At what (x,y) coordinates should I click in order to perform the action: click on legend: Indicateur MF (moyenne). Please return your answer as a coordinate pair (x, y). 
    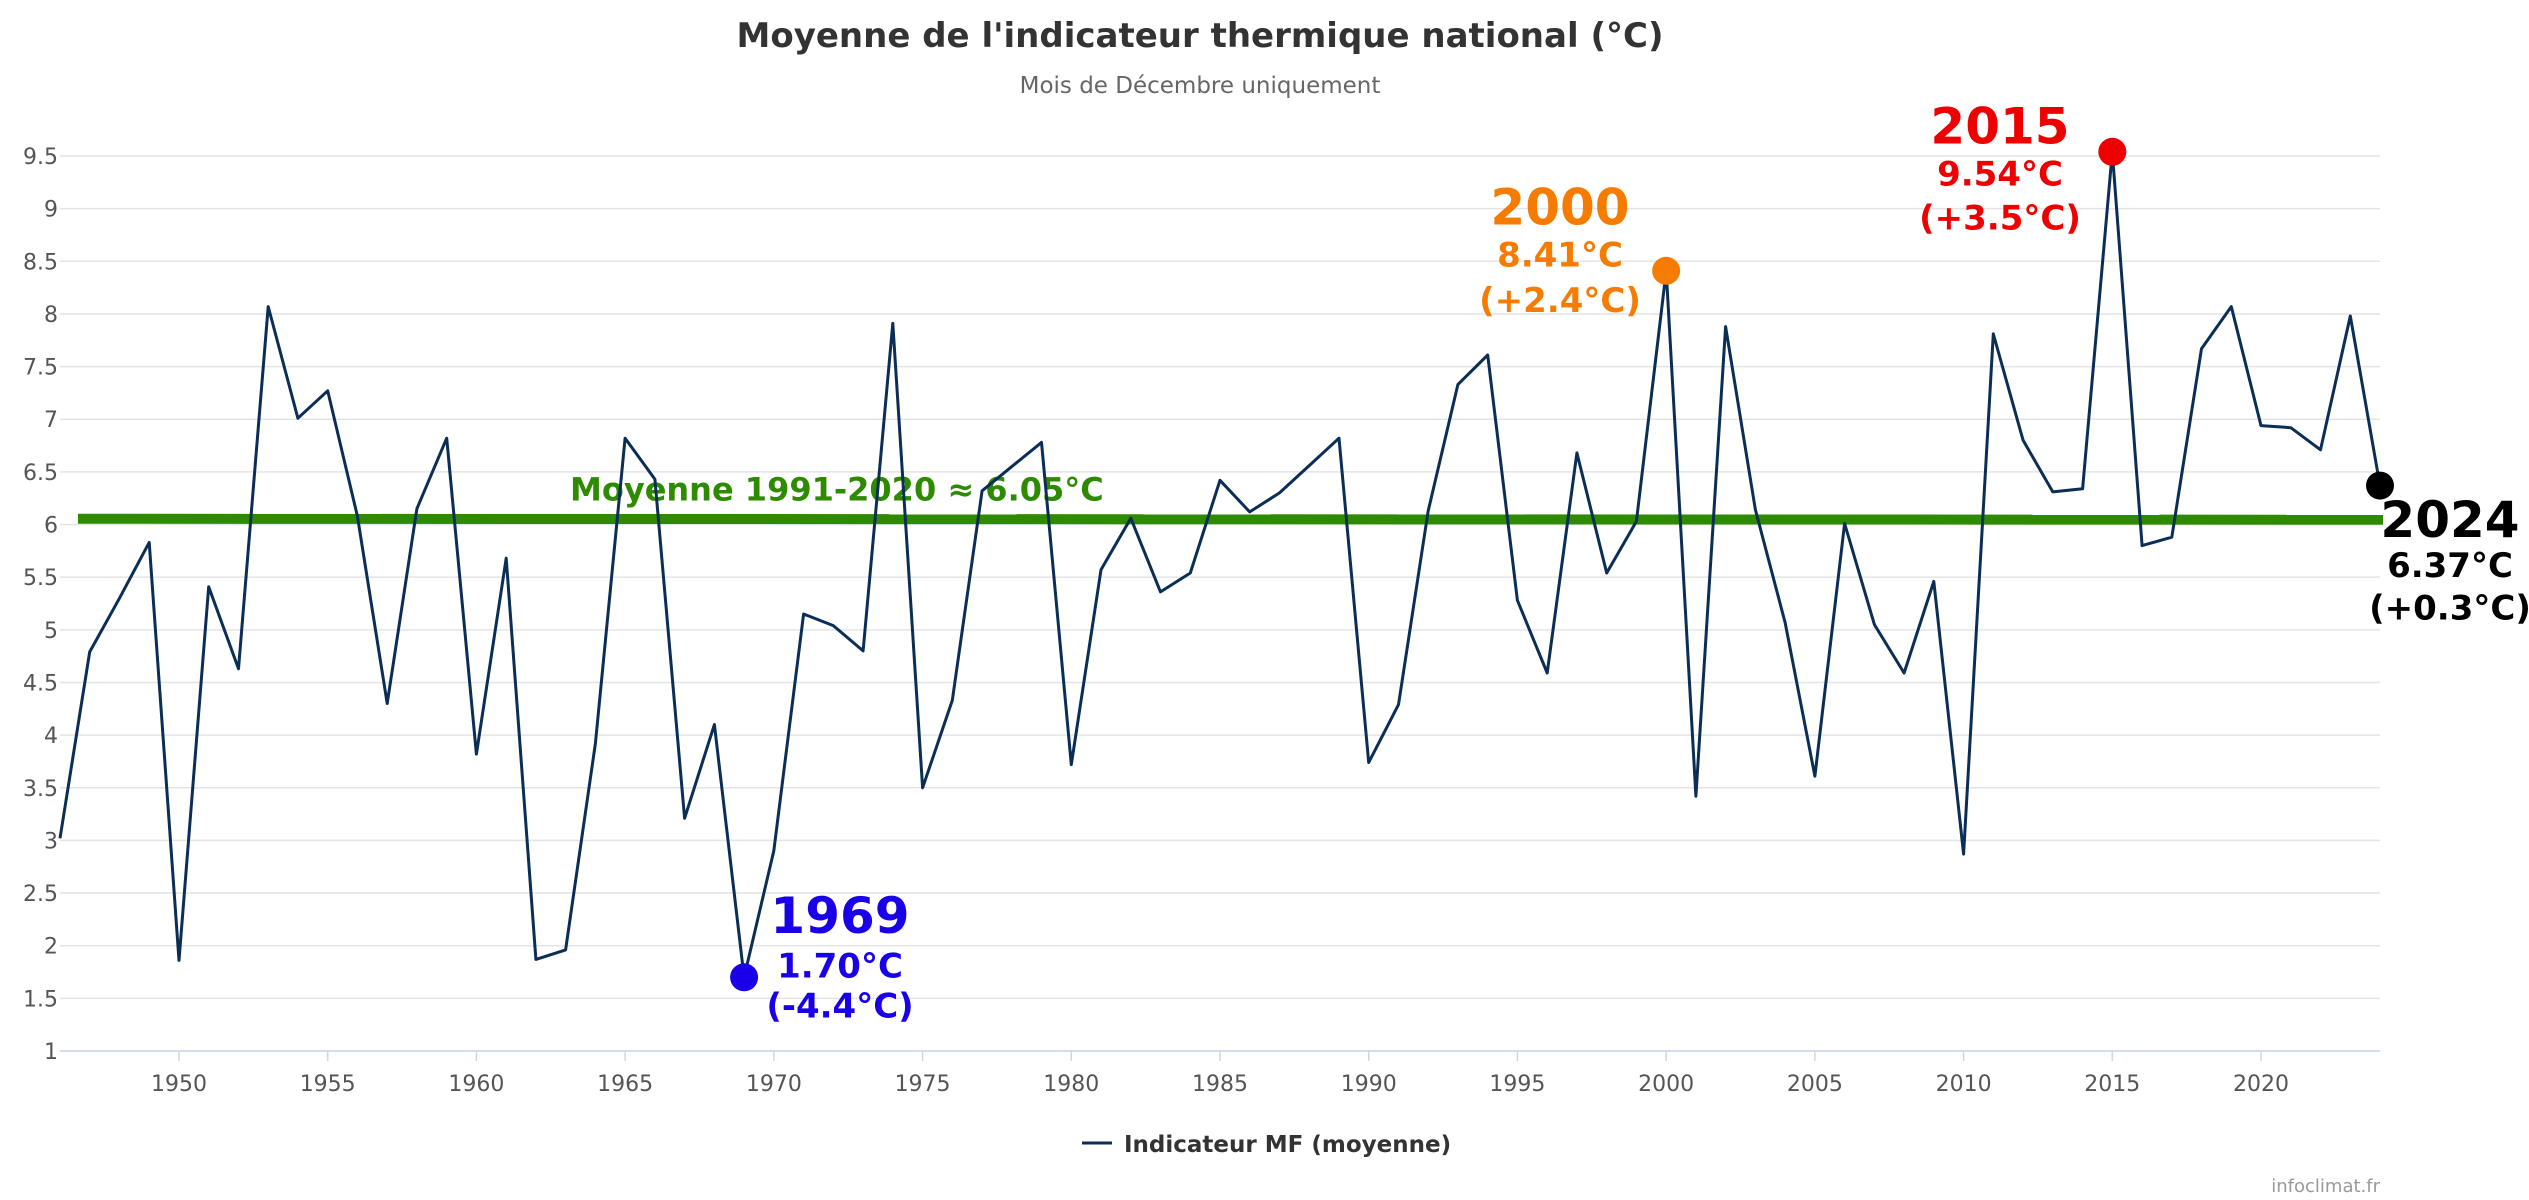
    Looking at the image, I should click on (1266, 1145).